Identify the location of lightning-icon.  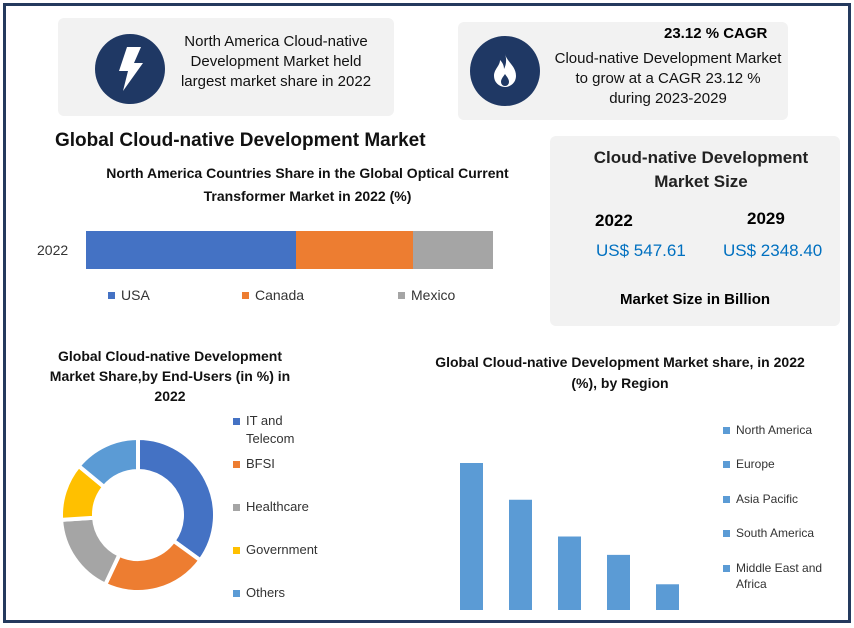
(130, 69).